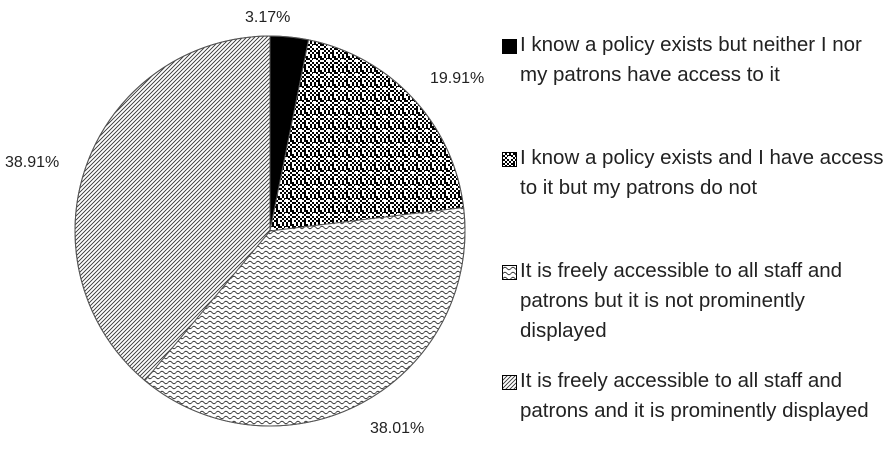 The image size is (887, 458). Describe the element at coordinates (457, 78) in the screenshot. I see `slice-value-label-2: 19.91%` at that location.